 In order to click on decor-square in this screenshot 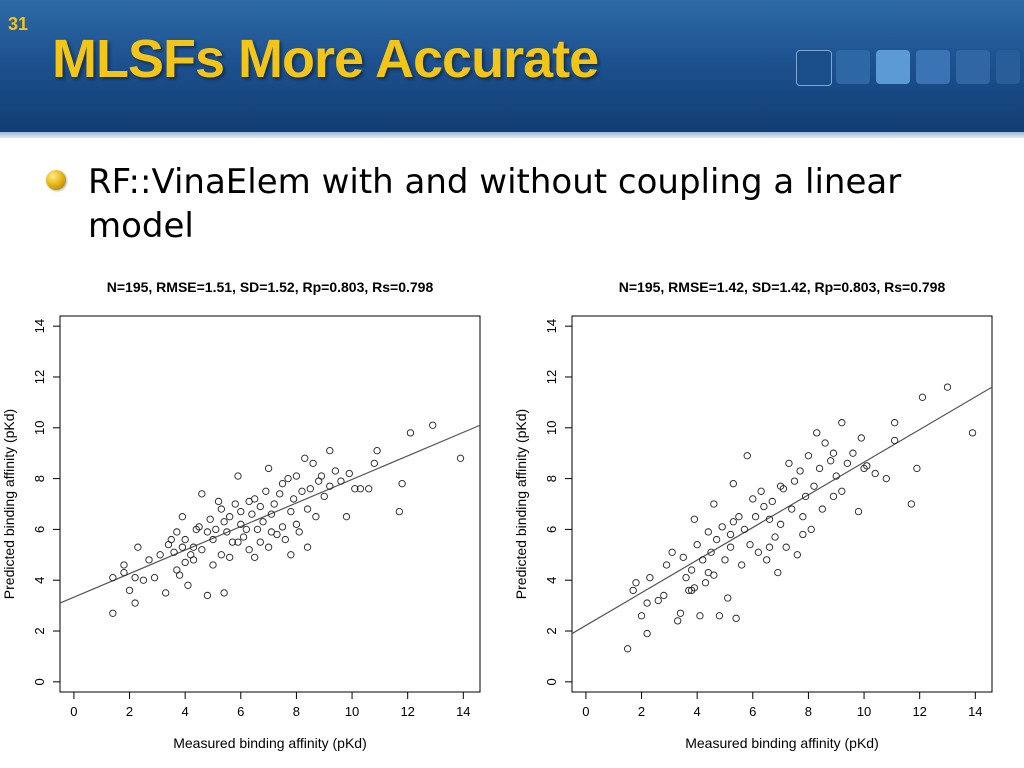, I will do `click(853, 67)`.